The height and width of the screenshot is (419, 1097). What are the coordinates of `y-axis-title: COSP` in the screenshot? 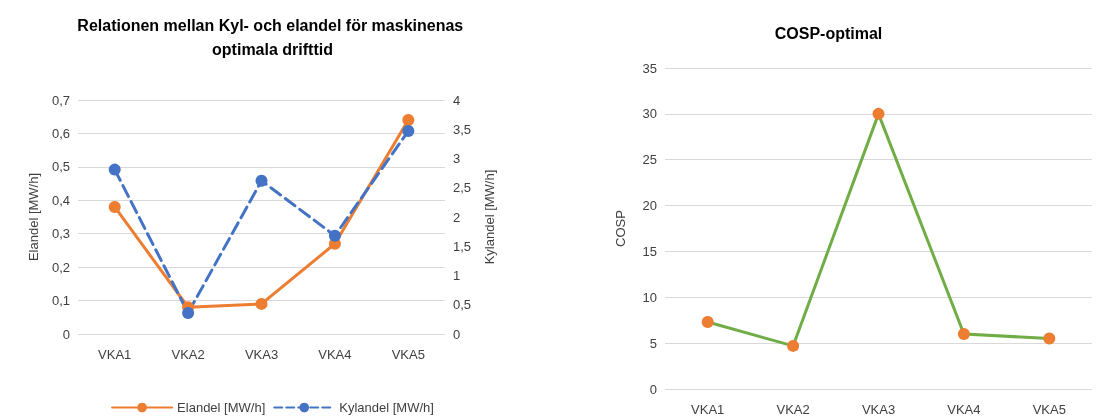 It's located at (620, 228).